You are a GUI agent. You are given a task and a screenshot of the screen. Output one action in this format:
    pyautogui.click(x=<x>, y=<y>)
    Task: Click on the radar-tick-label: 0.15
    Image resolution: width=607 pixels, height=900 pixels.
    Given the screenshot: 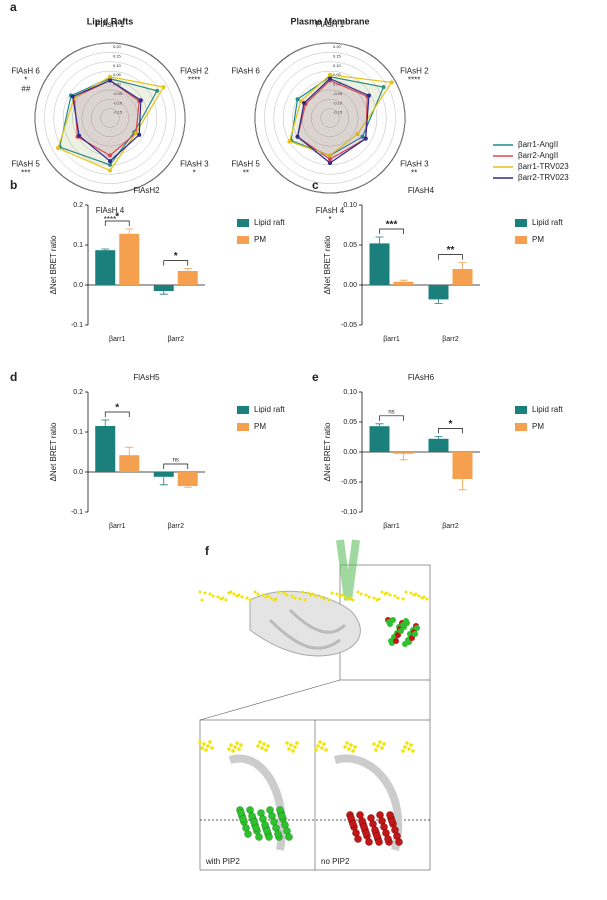 What is the action you would take?
    pyautogui.click(x=117, y=55)
    